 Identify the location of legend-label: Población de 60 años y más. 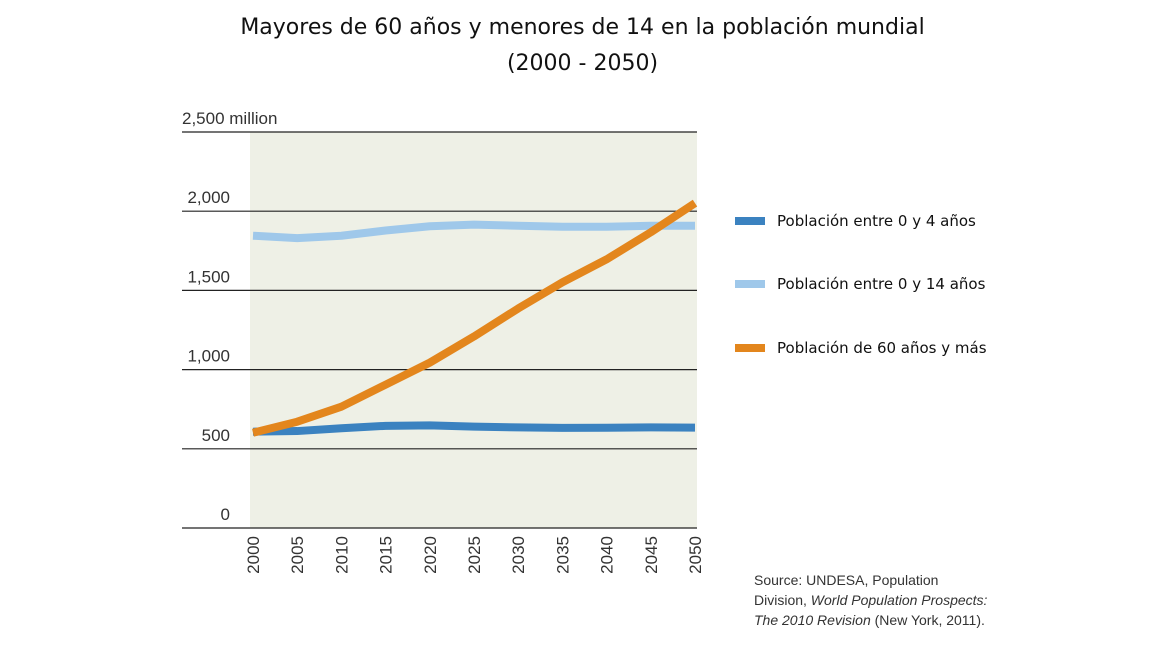
(882, 348).